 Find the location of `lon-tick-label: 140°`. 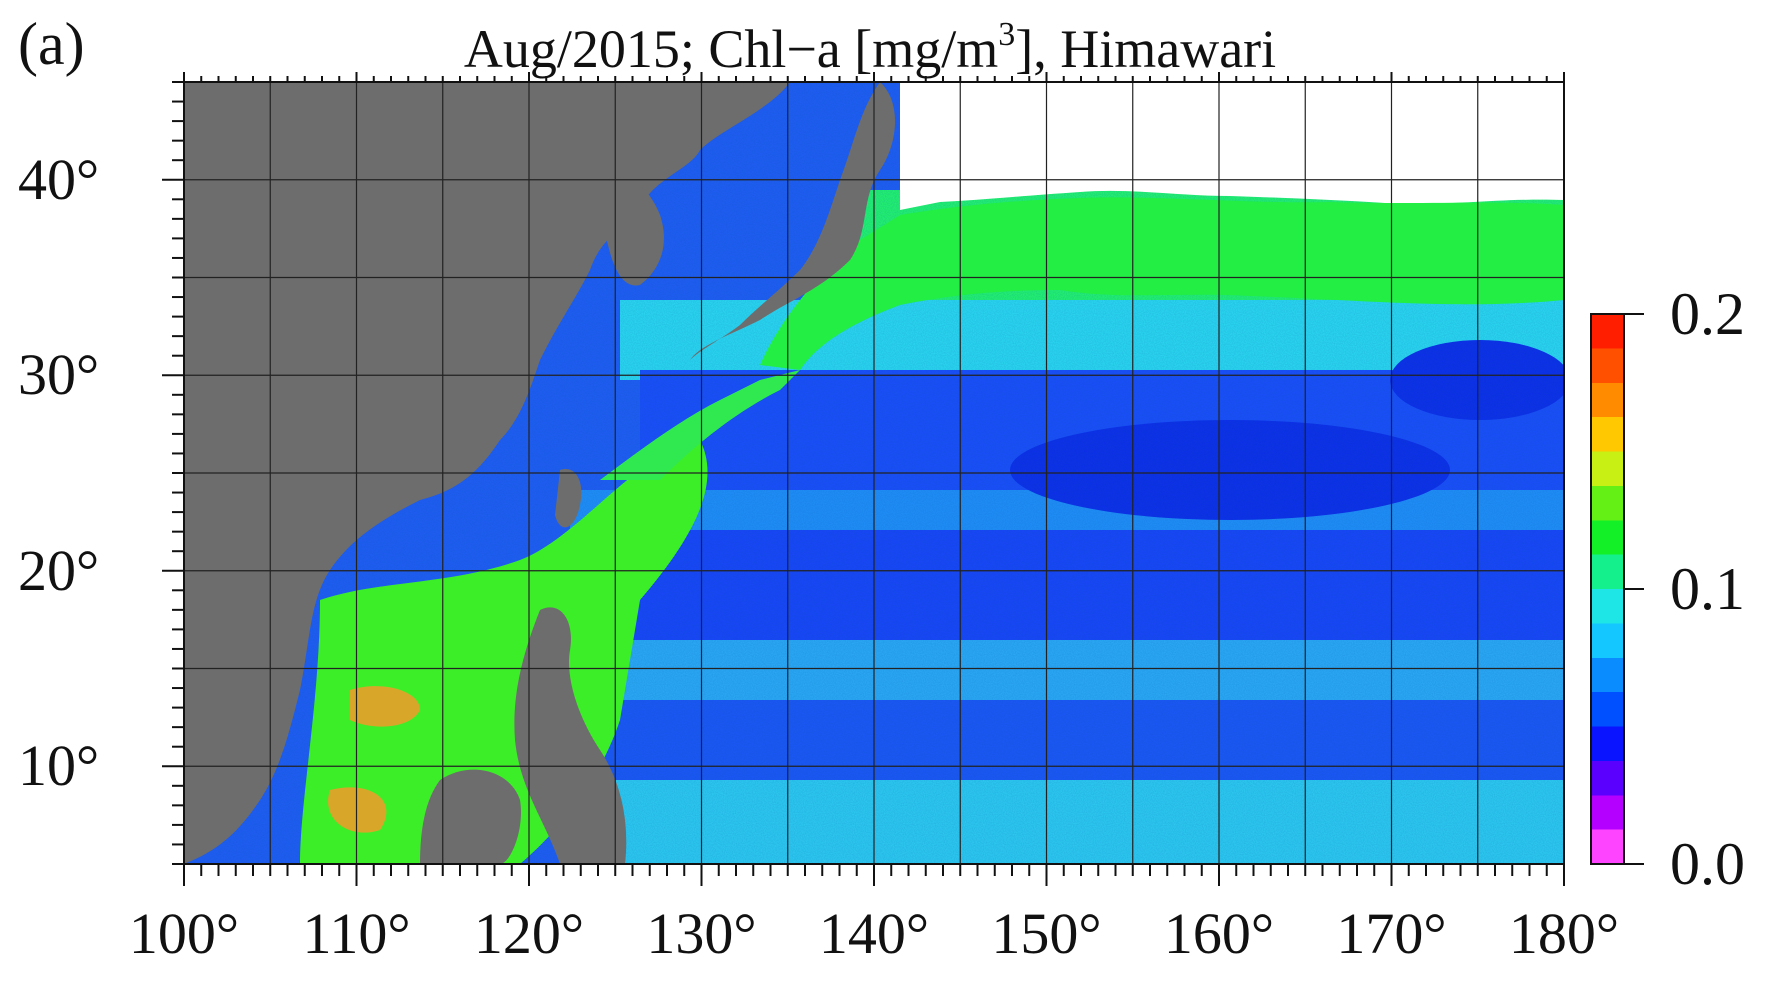

lon-tick-label: 140° is located at coordinates (874, 933).